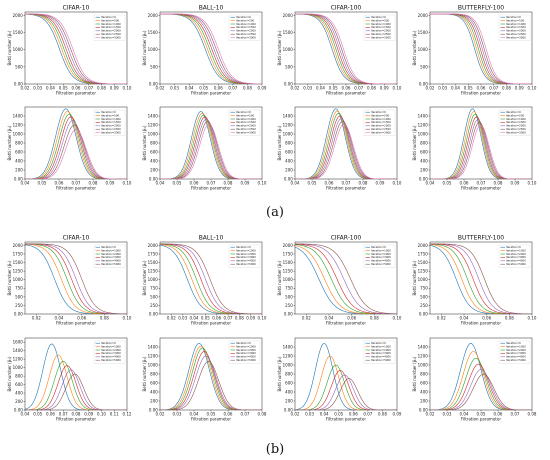 The image size is (550, 460). What do you see at coordinates (381, 129) in the screenshot?
I see `legend-entry: Iteration=2500` at bounding box center [381, 129].